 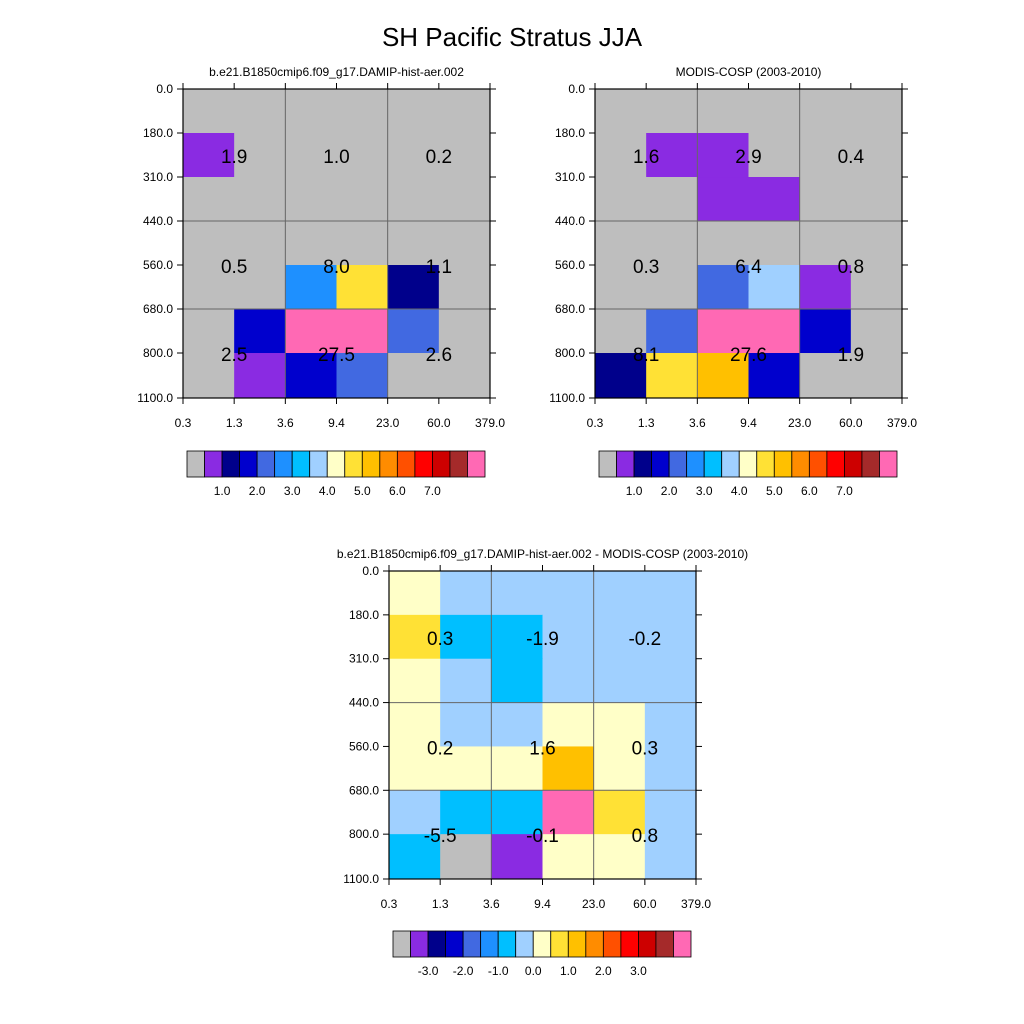 I want to click on y-tick-label: 0.0, so click(x=576, y=89).